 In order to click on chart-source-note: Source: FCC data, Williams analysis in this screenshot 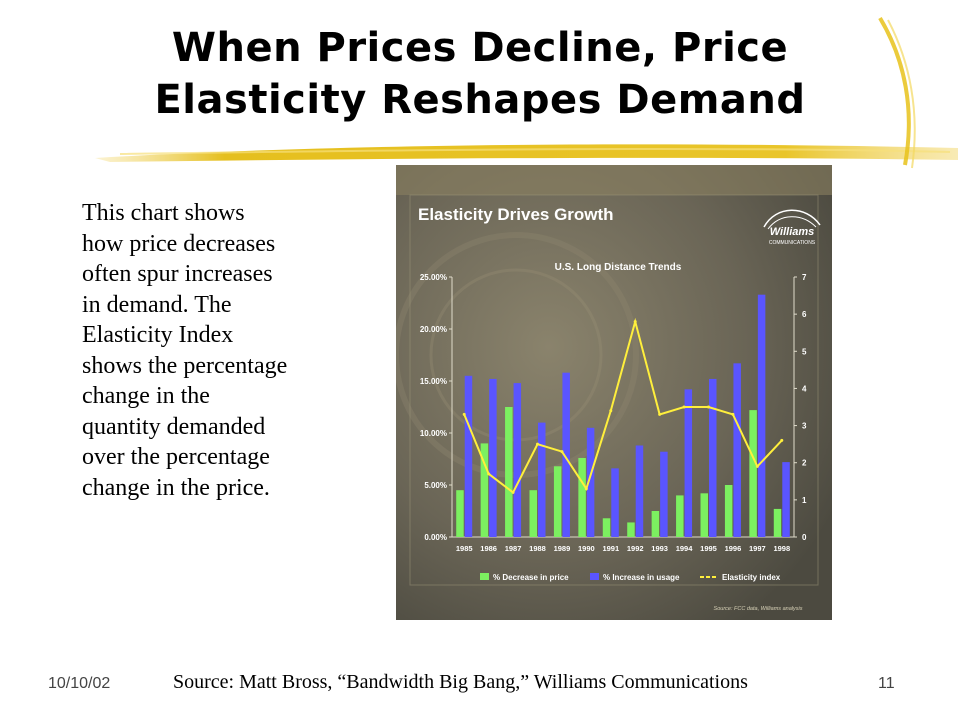, I will do `click(758, 609)`.